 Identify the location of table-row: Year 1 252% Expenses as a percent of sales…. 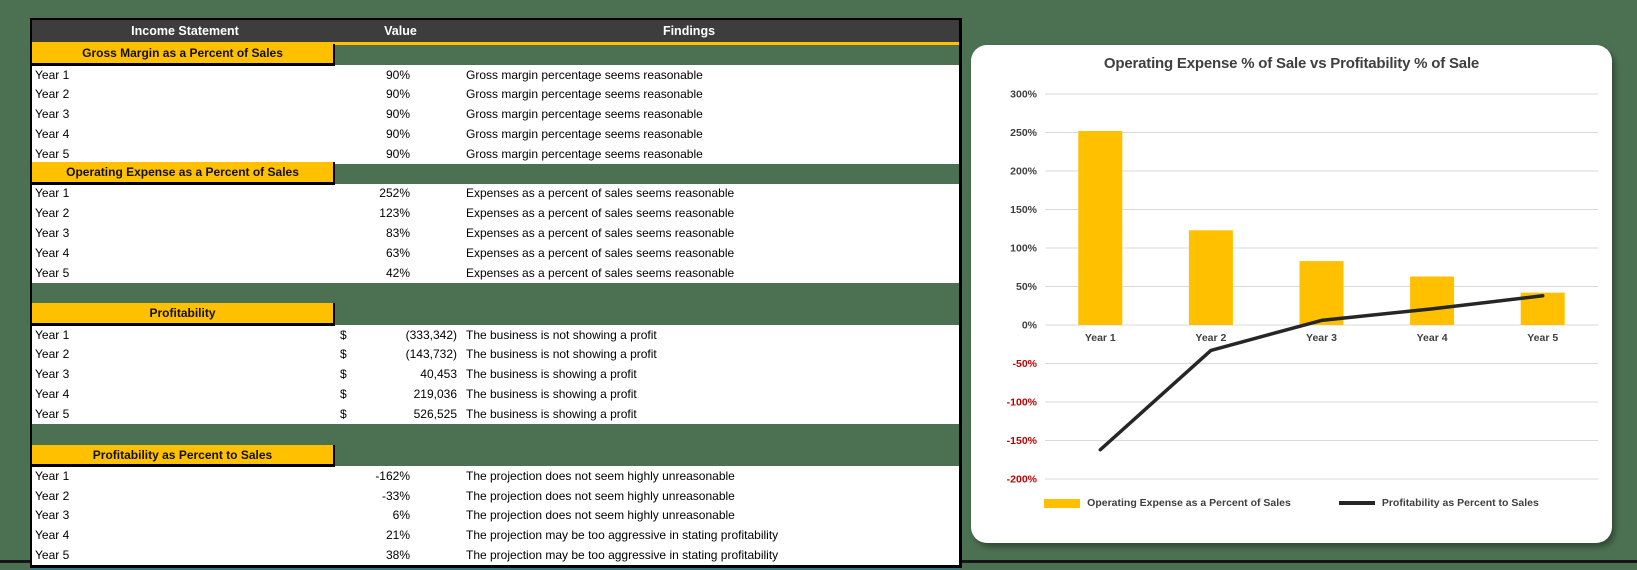
(495, 193).